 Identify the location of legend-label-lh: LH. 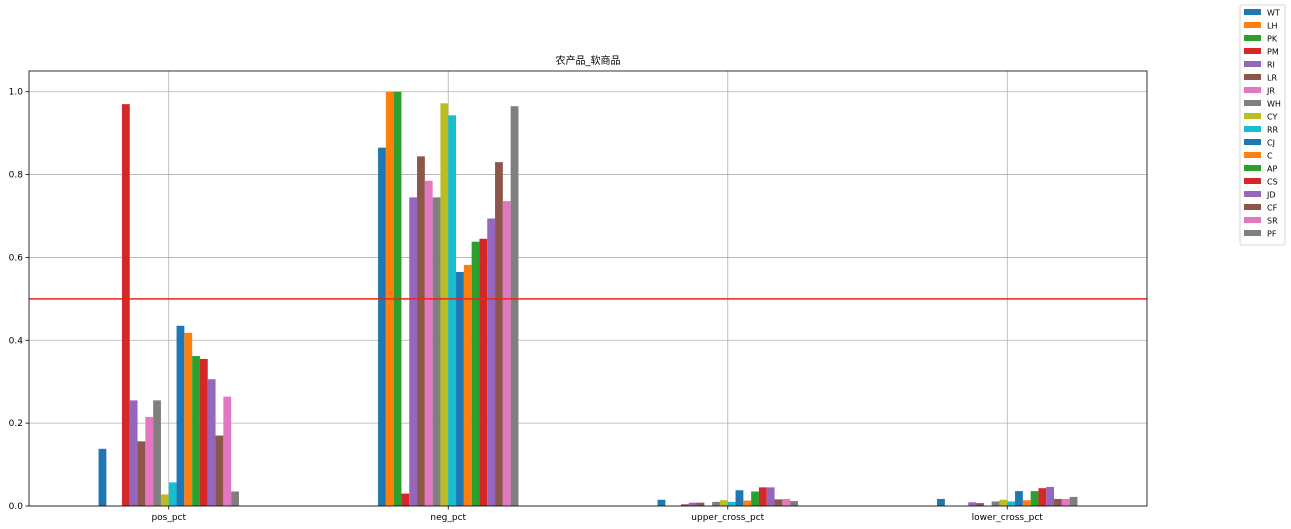
(1272, 26).